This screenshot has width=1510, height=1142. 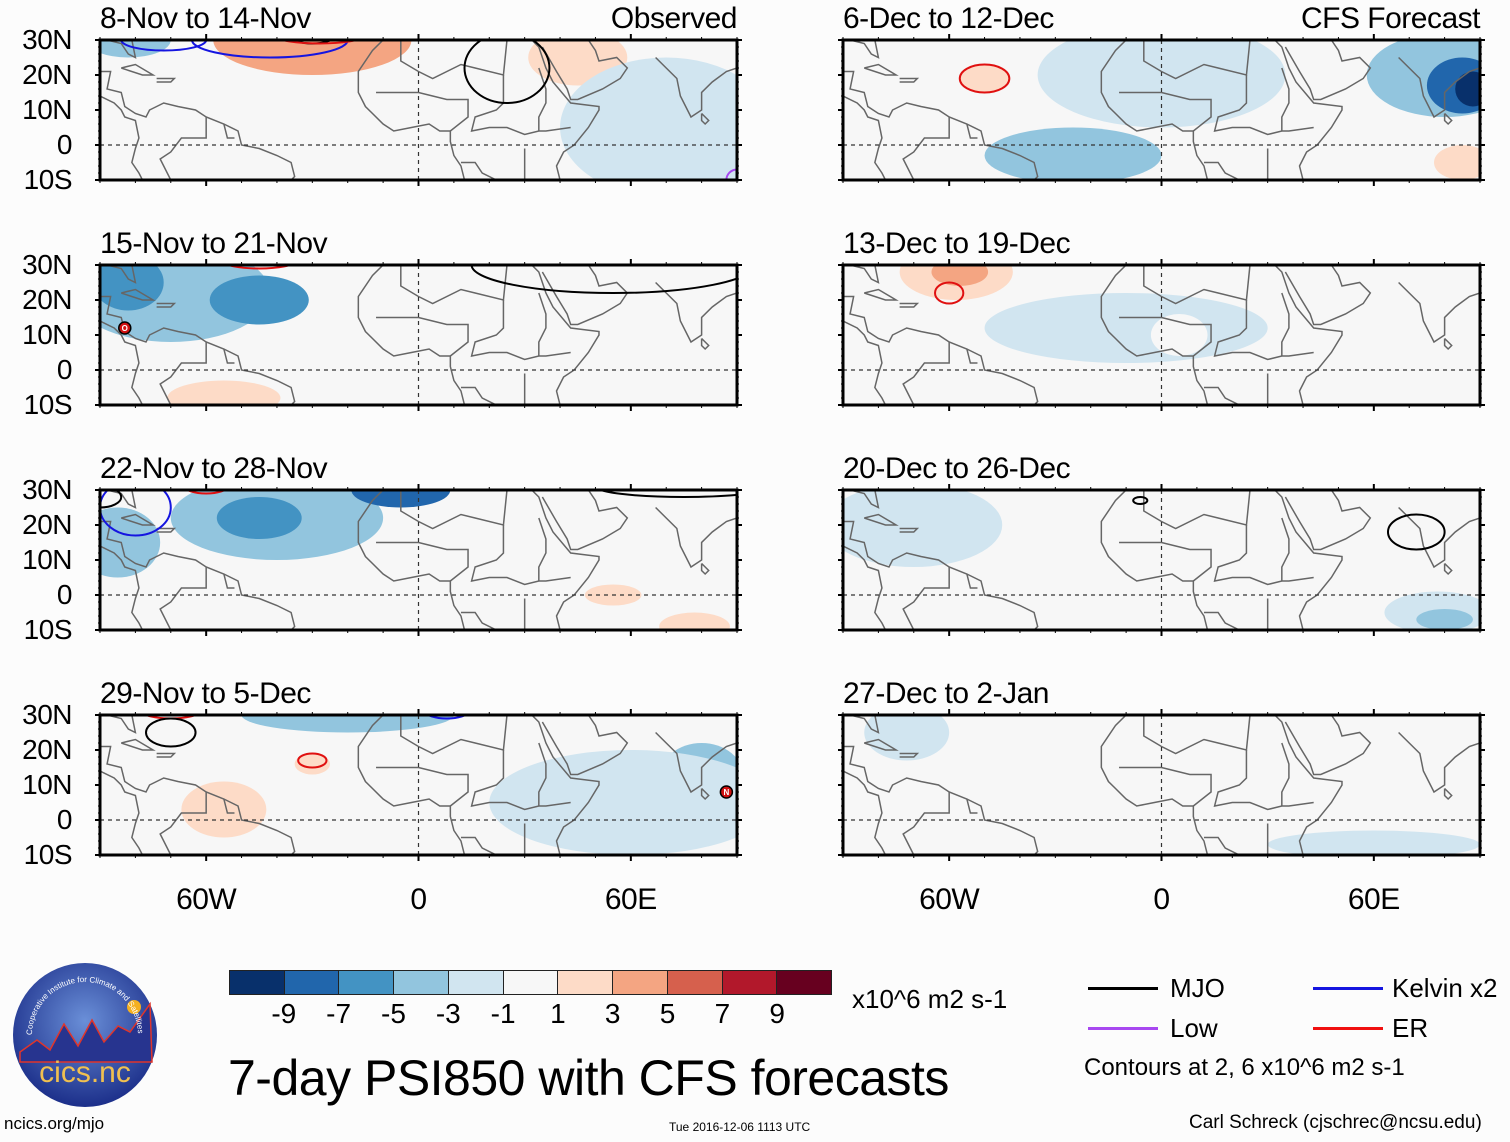 I want to click on footer-url: ncics.org/mjo, so click(x=54, y=1123).